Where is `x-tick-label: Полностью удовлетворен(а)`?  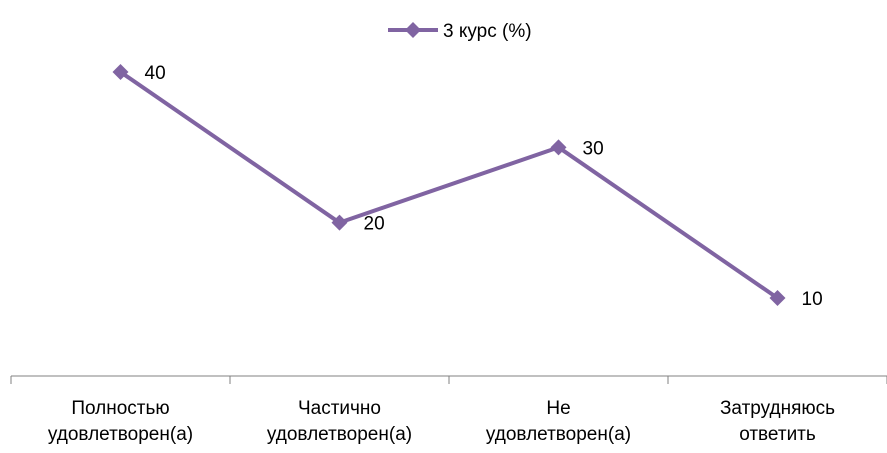
x-tick-label: Полностью удовлетворен(а) is located at coordinates (120, 421).